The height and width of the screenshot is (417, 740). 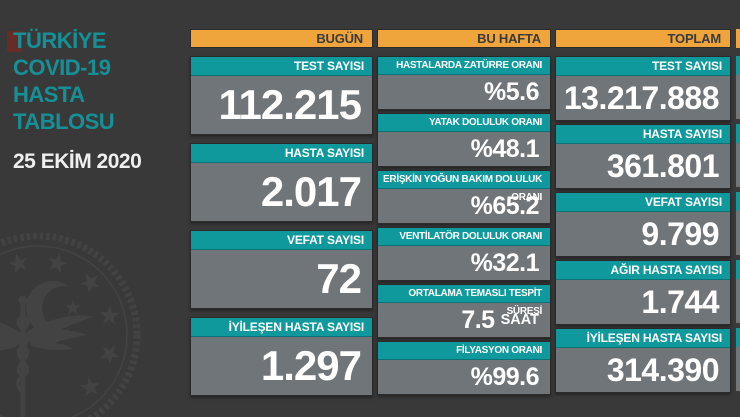 What do you see at coordinates (505, 148) in the screenshot?
I see `stat-value: %48.1` at bounding box center [505, 148].